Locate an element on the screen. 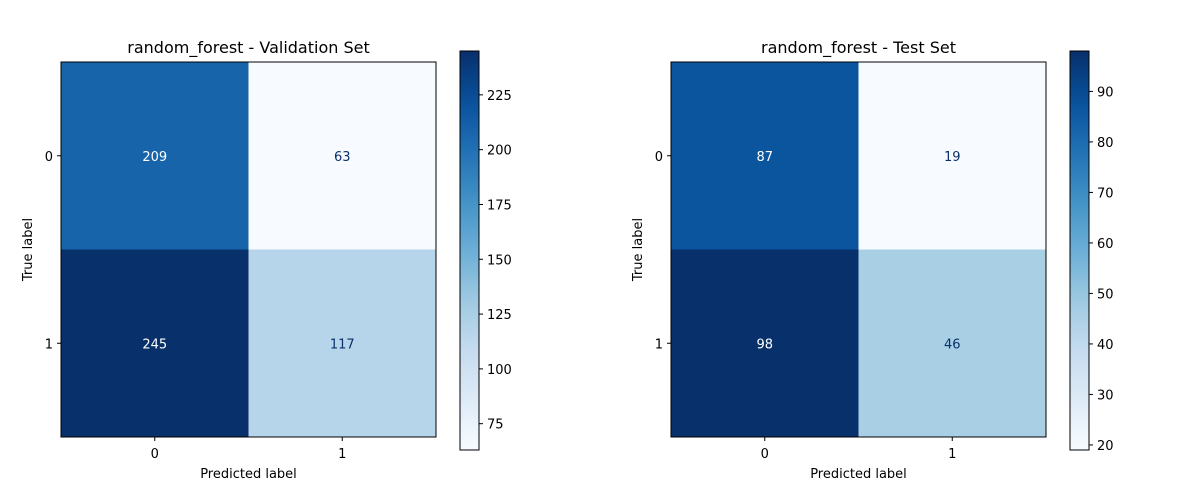 The width and height of the screenshot is (1200, 504). cell-value-label: 46 is located at coordinates (952, 344).